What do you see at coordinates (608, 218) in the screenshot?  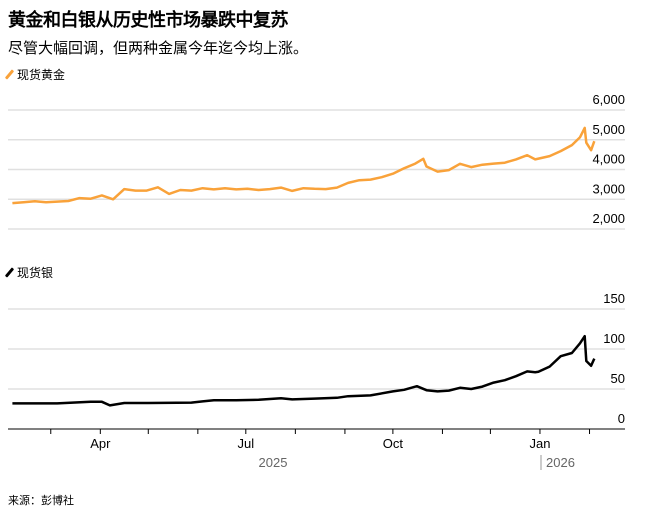 I see `y-tick-label: 2,000` at bounding box center [608, 218].